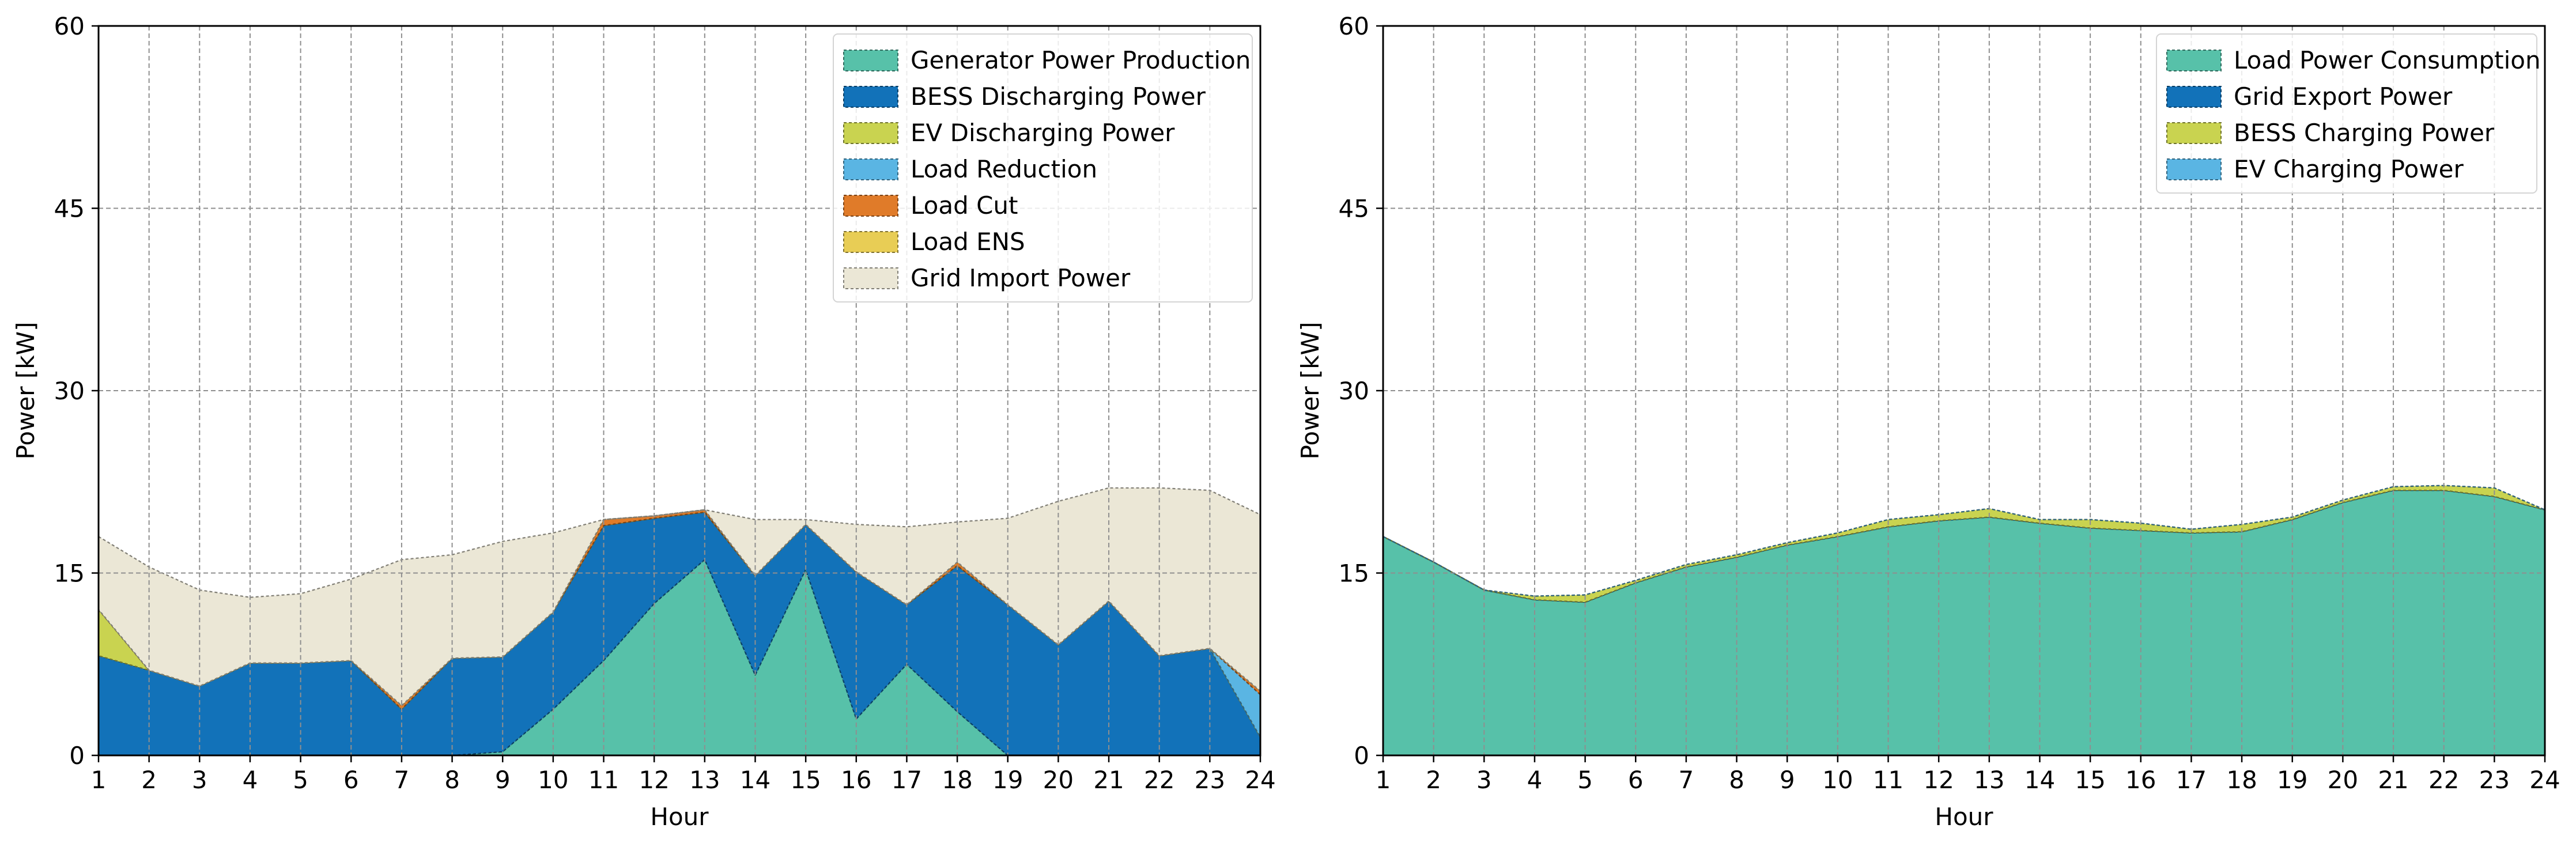  What do you see at coordinates (1058, 96) in the screenshot?
I see `legend-label-1: BESS Discharging Power` at bounding box center [1058, 96].